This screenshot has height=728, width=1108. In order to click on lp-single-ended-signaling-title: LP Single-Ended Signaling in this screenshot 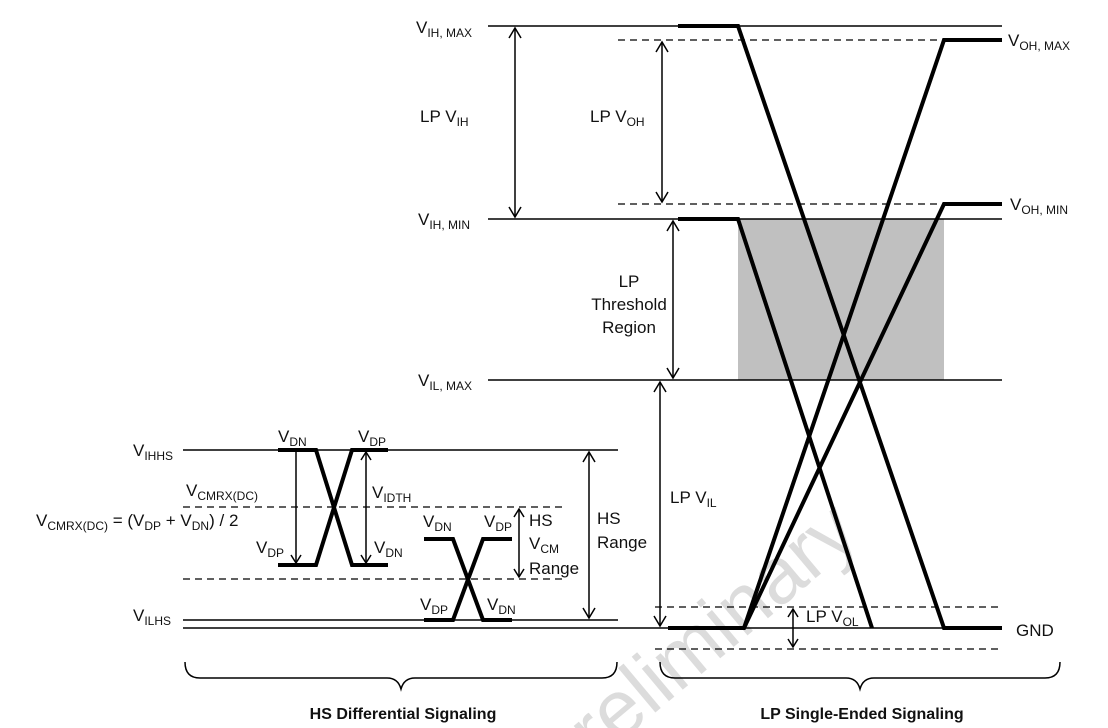, I will do `click(861, 714)`.